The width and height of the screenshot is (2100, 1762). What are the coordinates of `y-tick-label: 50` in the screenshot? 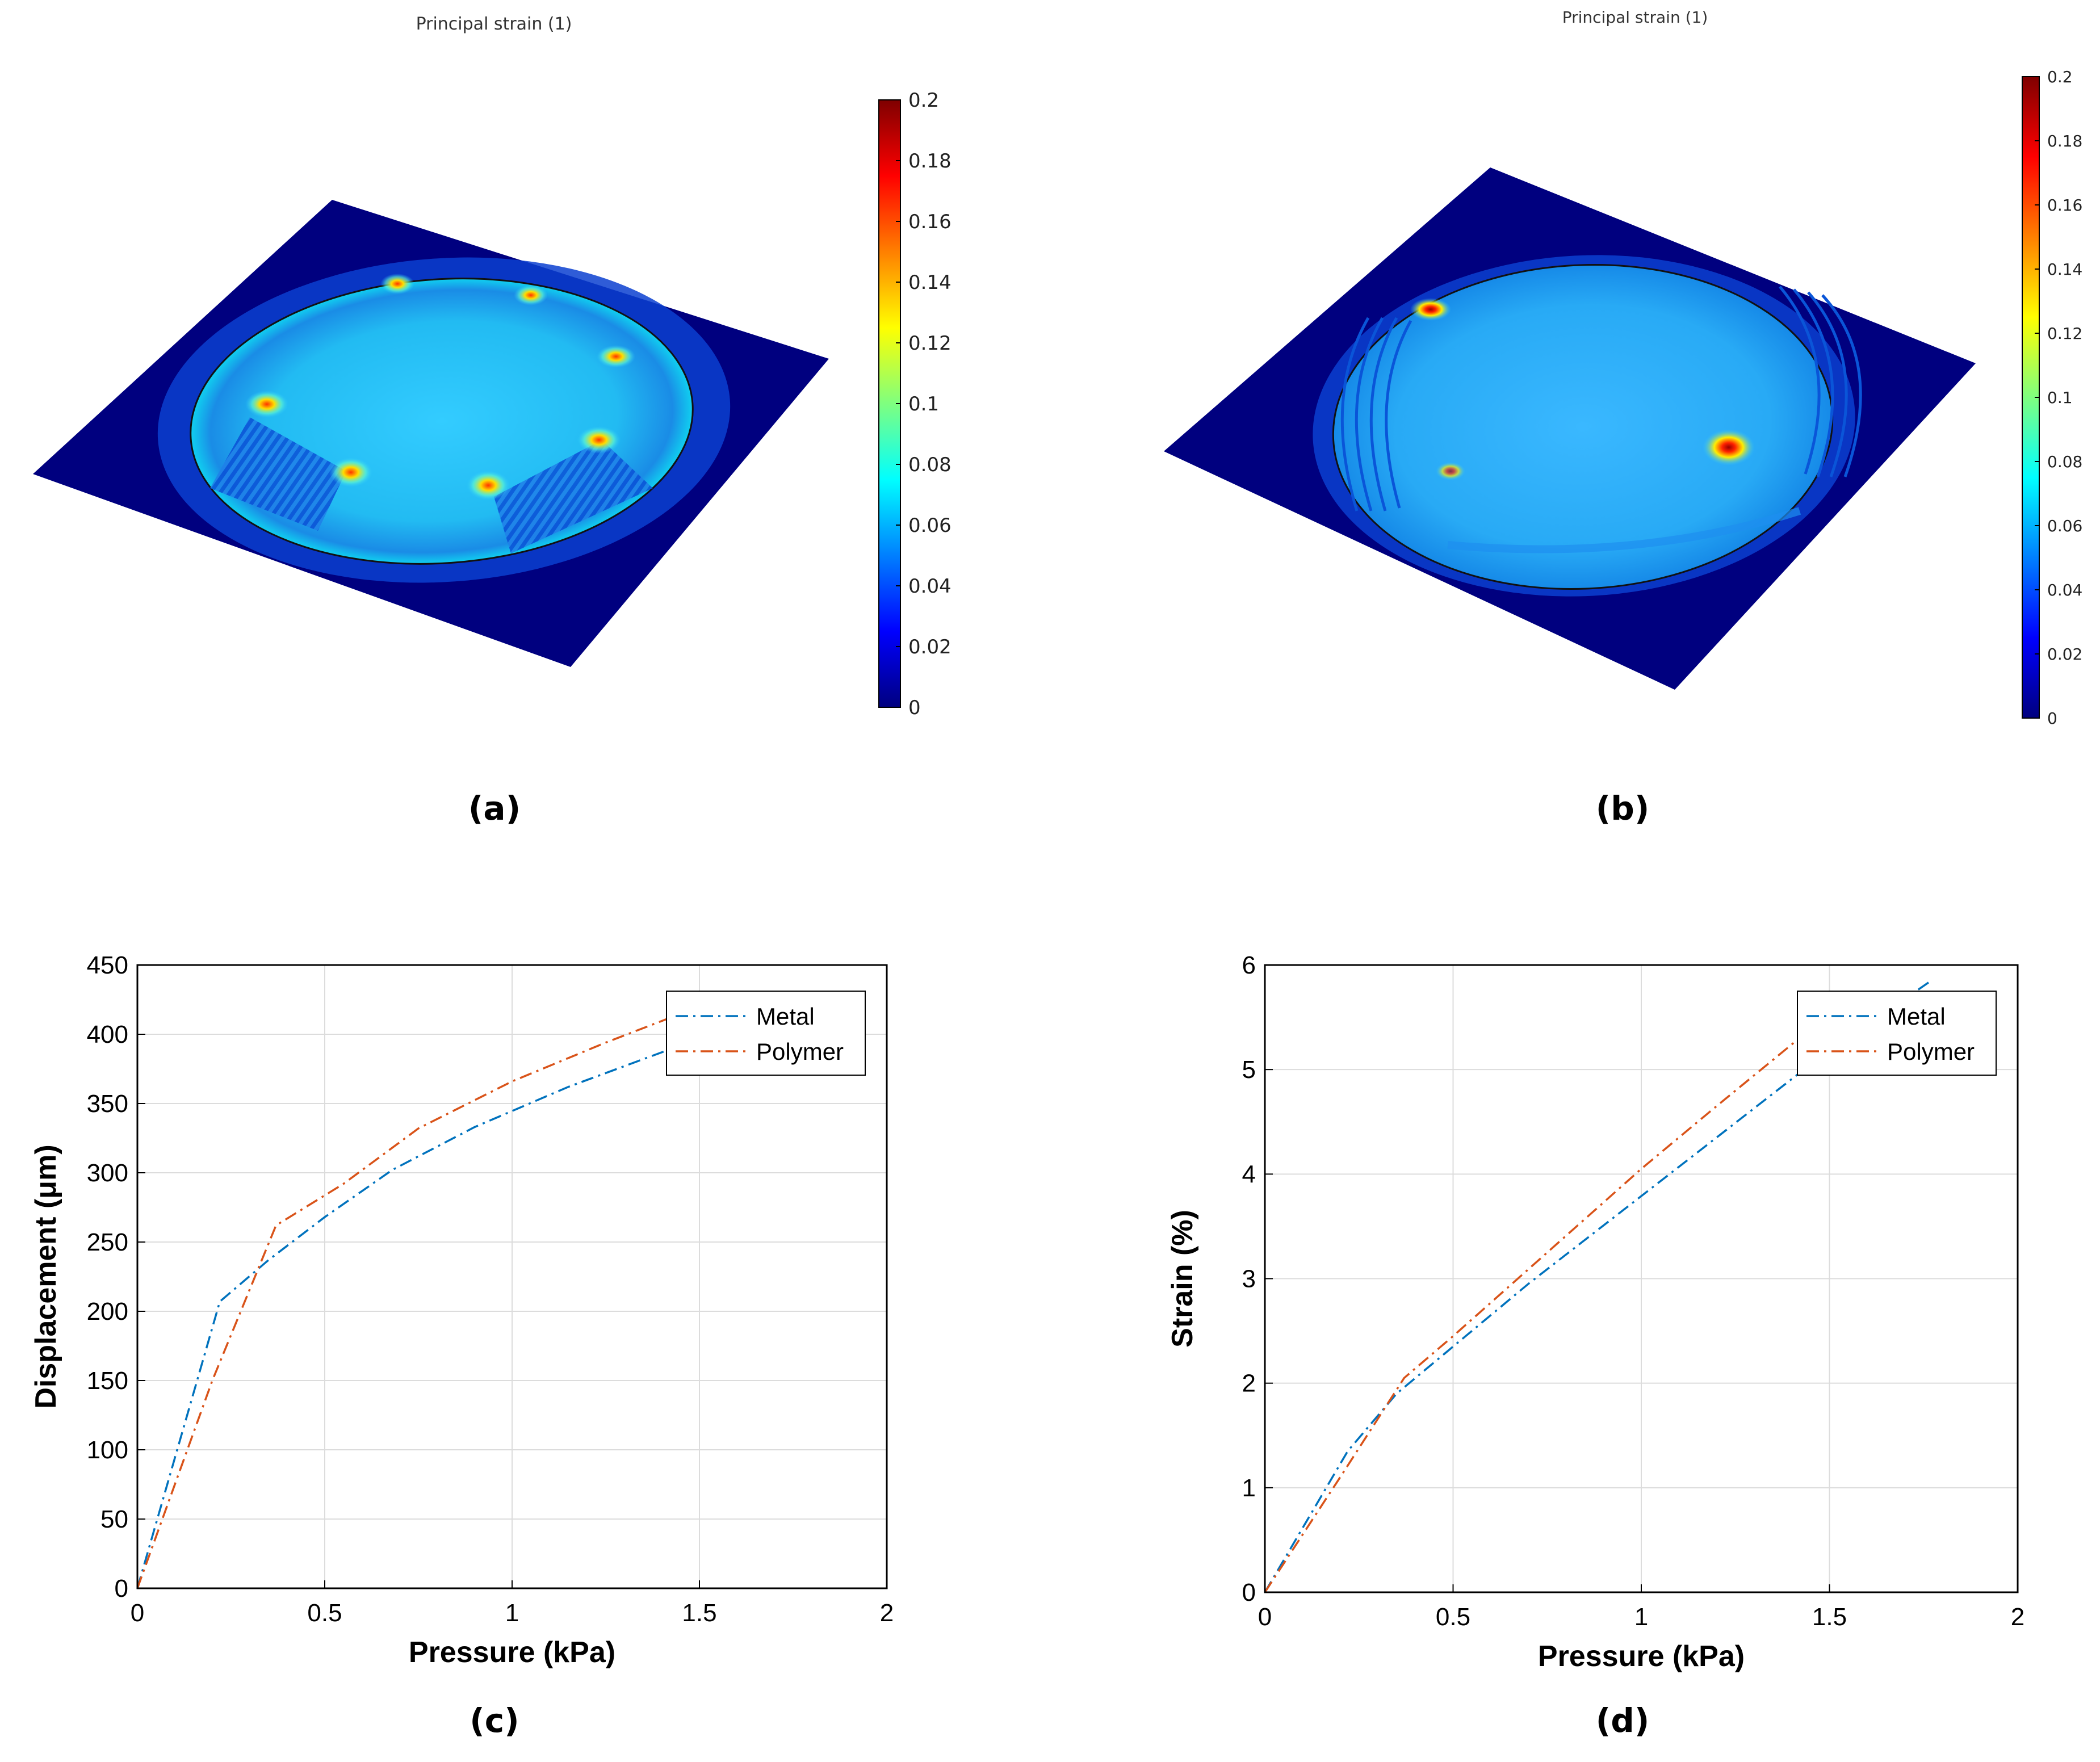 It's located at (114, 1519).